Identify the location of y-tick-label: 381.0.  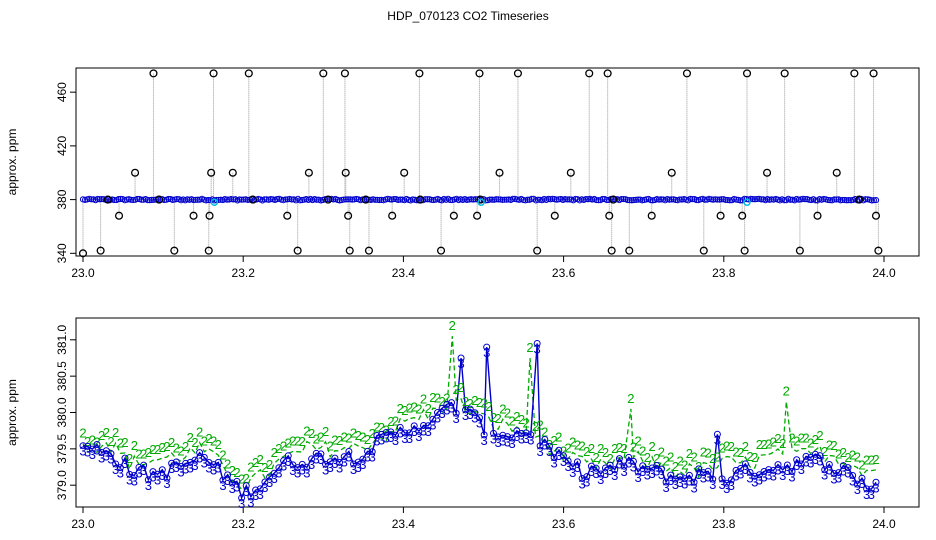
(62, 339).